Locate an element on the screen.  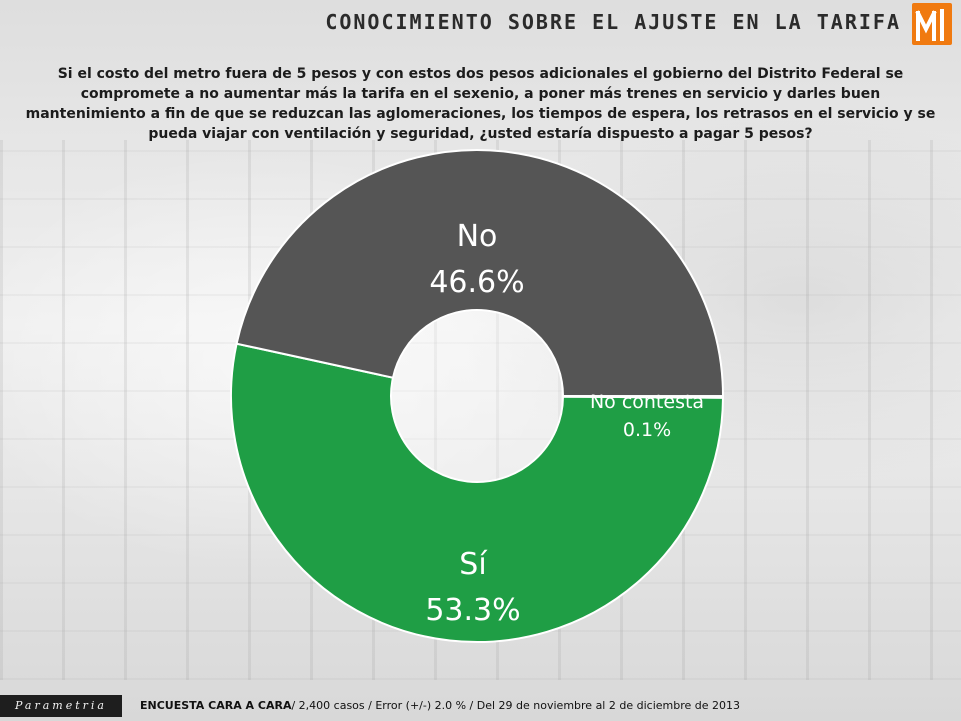
slice-value: 53.3% is located at coordinates (472, 610).